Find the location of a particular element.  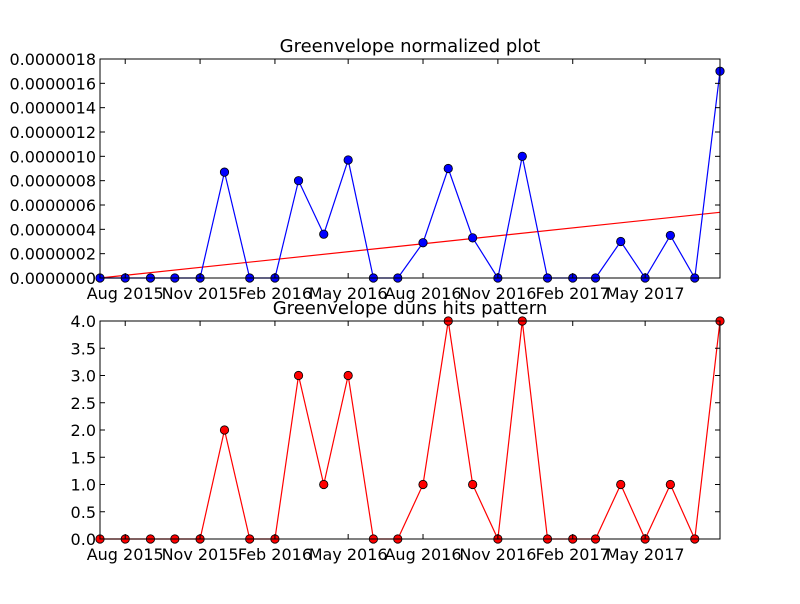

y-tick-label: 0.0000002 is located at coordinates (52, 254).